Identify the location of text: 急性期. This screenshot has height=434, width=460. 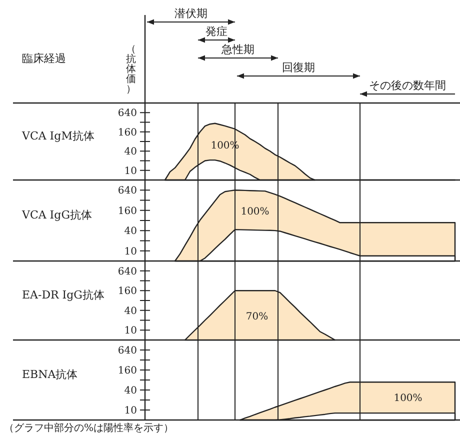
(237, 49).